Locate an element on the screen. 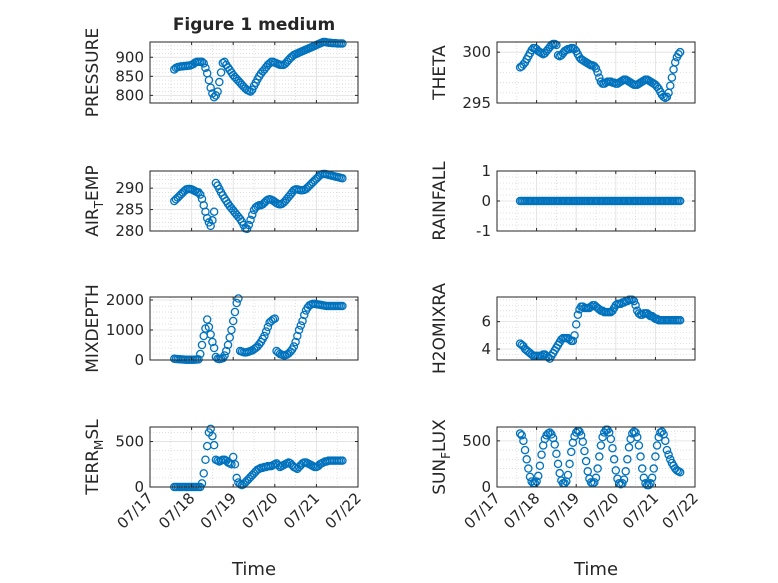 The height and width of the screenshot is (583, 778). y-axis-label: SUNFLUX is located at coordinates (441, 457).